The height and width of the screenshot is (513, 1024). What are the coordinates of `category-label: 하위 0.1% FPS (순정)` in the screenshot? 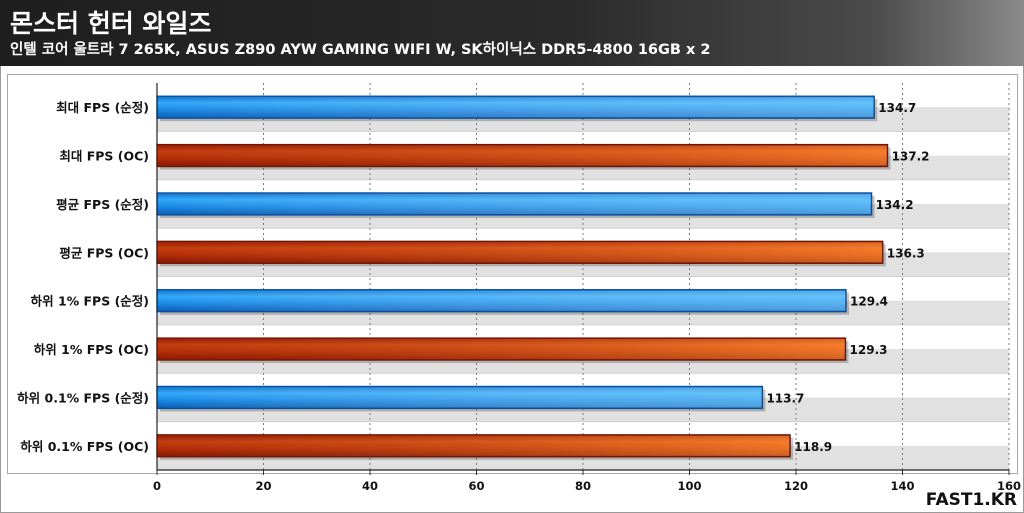 It's located at (83, 397).